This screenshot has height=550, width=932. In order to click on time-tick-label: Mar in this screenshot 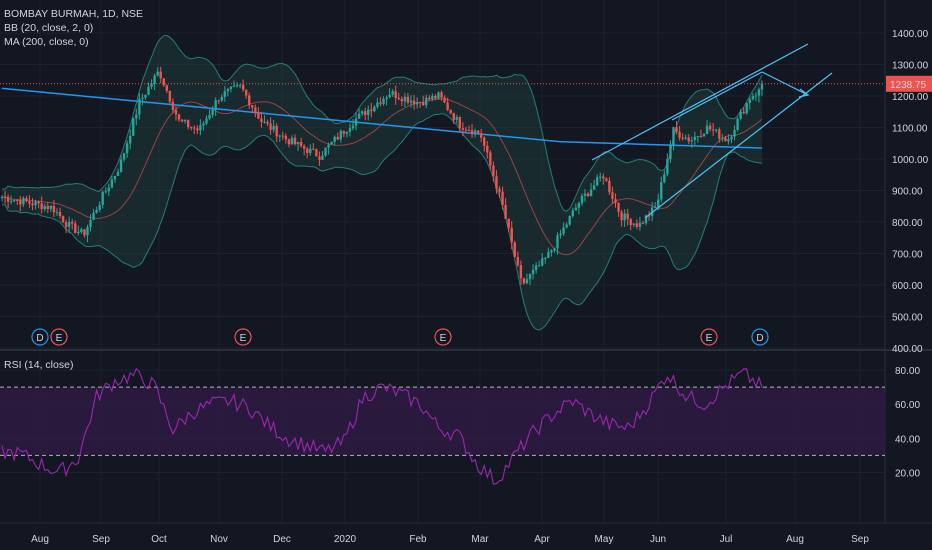, I will do `click(480, 539)`.